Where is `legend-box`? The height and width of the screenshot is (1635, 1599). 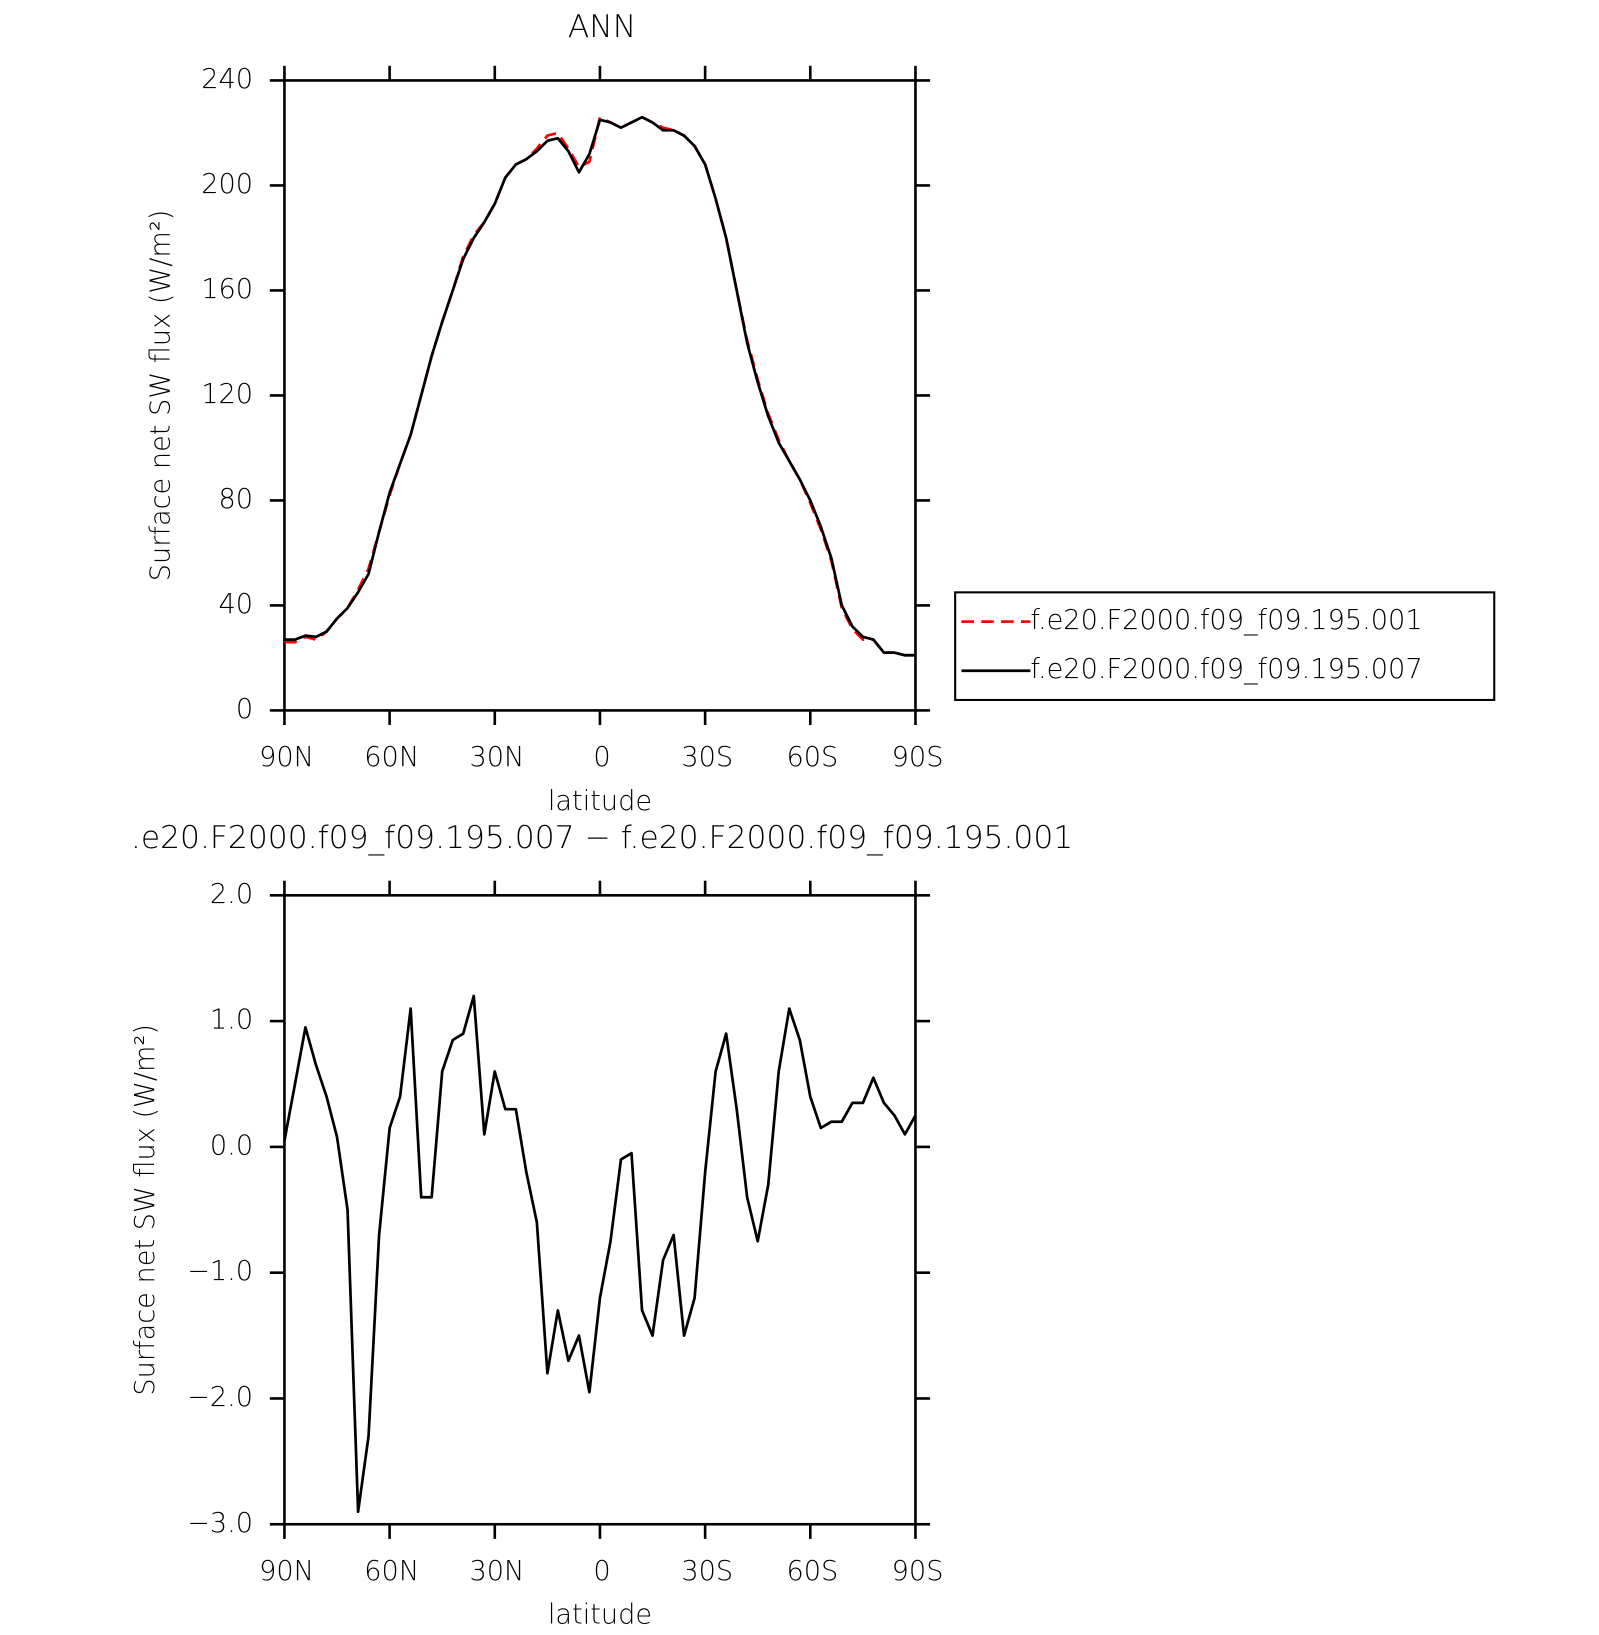 legend-box is located at coordinates (1225, 646).